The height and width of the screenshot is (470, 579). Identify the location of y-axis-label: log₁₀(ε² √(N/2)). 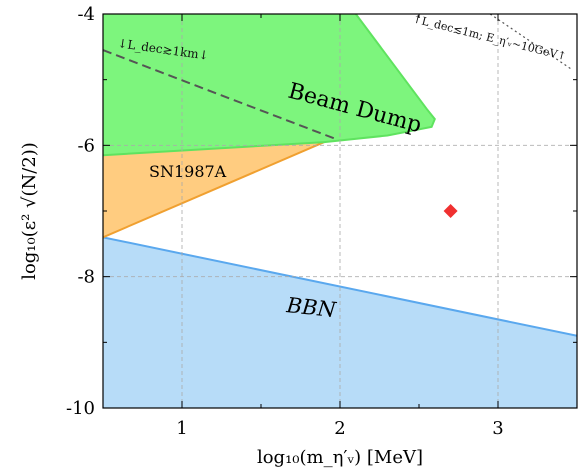
(29, 211).